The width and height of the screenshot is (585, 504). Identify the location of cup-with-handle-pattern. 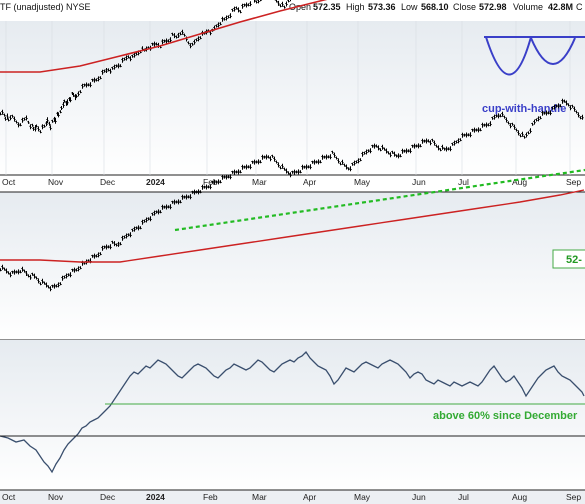
(534, 56).